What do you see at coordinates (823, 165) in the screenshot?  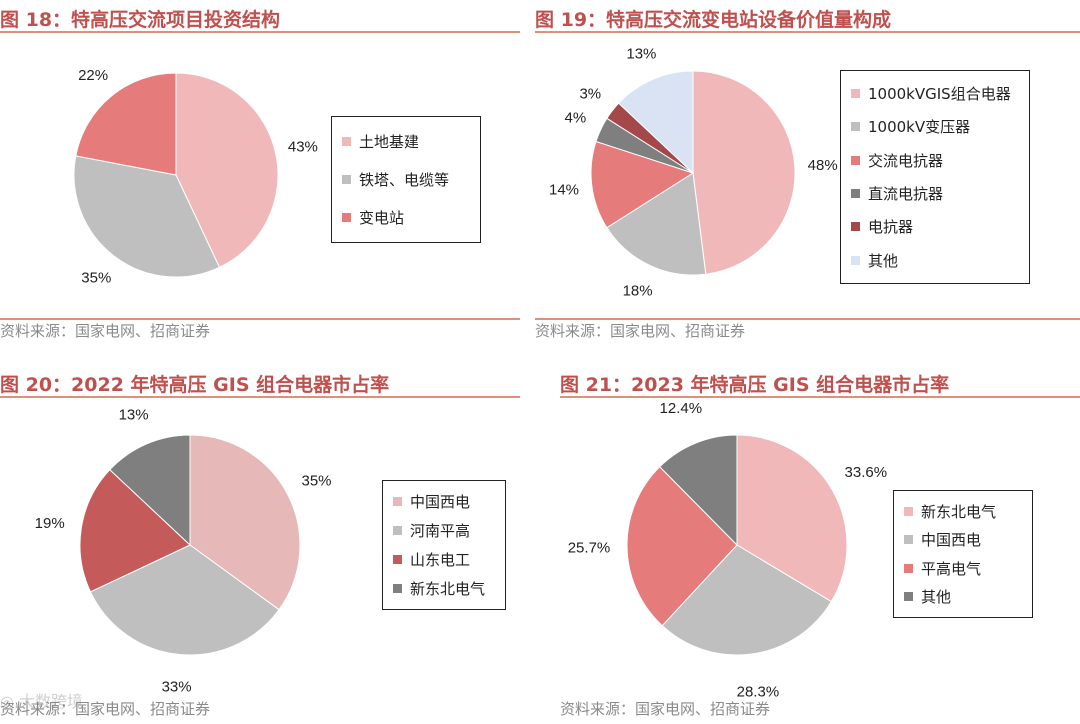 I see `slice-percent-label: 48%` at bounding box center [823, 165].